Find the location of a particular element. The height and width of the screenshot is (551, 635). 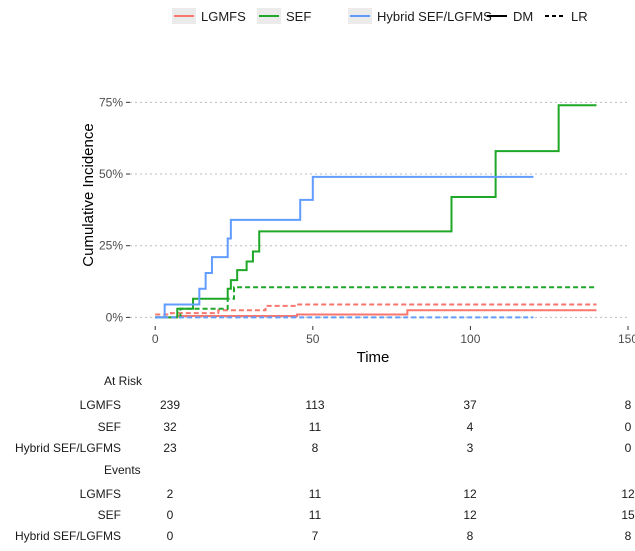

series-line-lgmfs-lr is located at coordinates (376, 309).